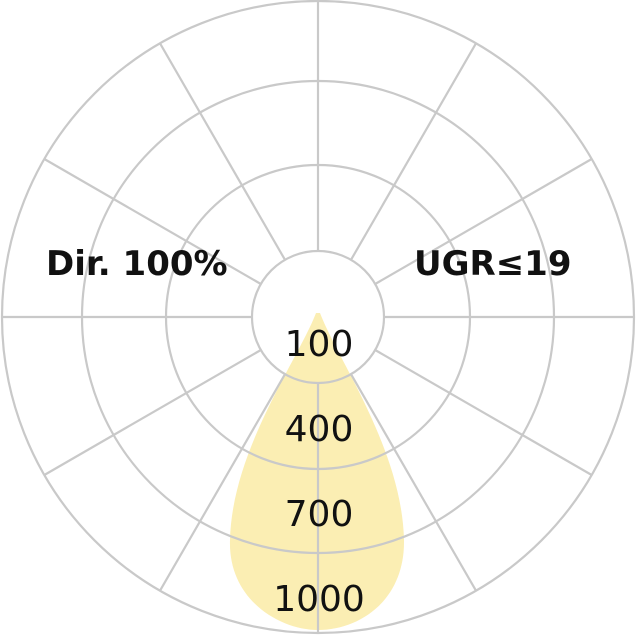  What do you see at coordinates (319, 429) in the screenshot?
I see `ring-label-400: 400` at bounding box center [319, 429].